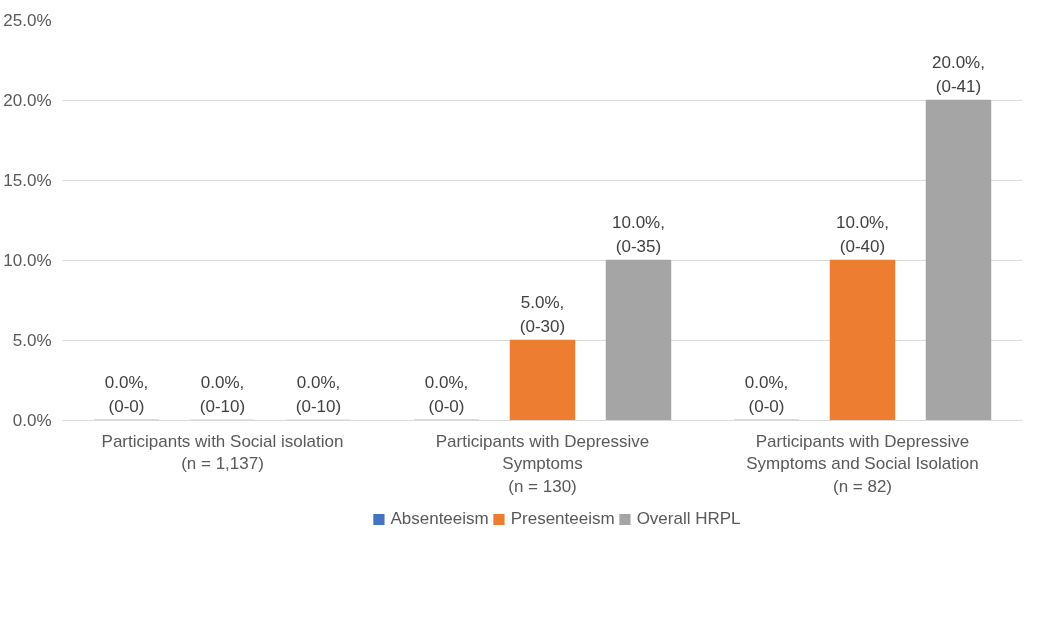 This screenshot has height=636, width=1062. What do you see at coordinates (32, 420) in the screenshot?
I see `y-tick-label: 0.0%` at bounding box center [32, 420].